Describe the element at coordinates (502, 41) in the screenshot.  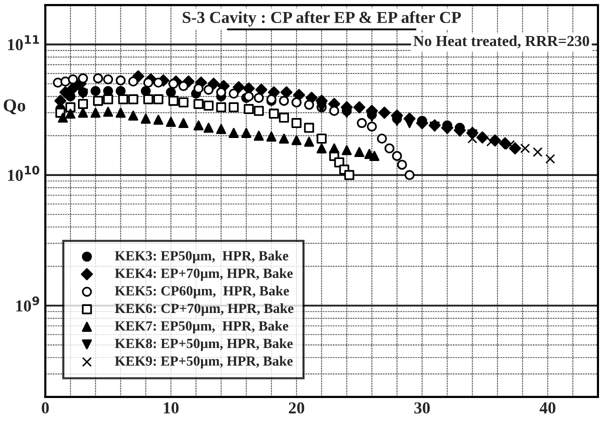
I see `annotation: No Heat treated, RRR=230` at that location.